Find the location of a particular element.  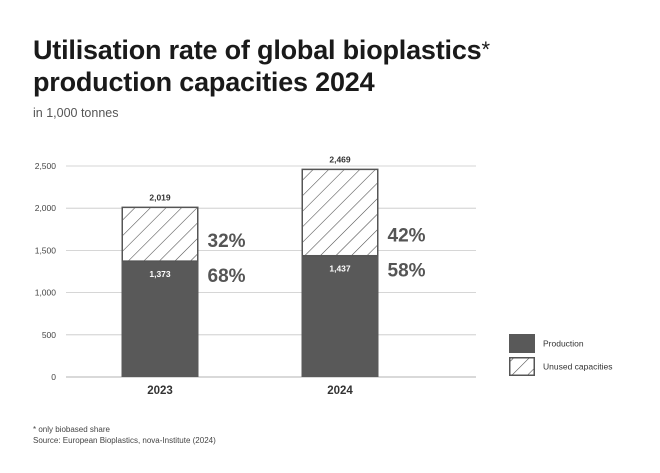

y-tick-label: 500 is located at coordinates (49, 335).